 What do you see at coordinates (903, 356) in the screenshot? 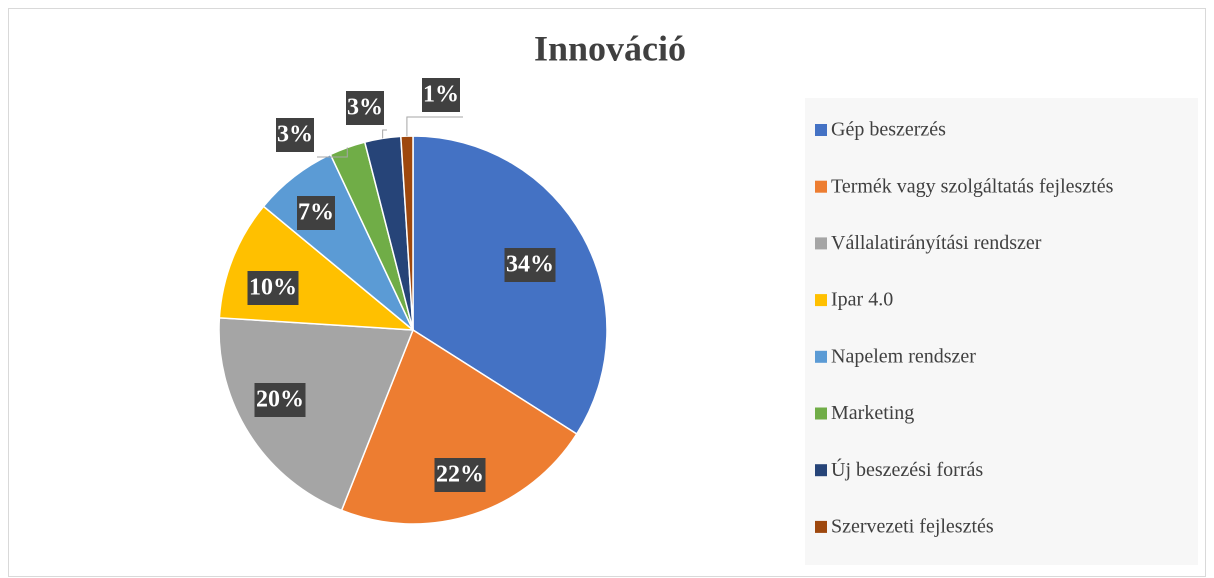
I see `legend-label: Napelem rendszer` at bounding box center [903, 356].